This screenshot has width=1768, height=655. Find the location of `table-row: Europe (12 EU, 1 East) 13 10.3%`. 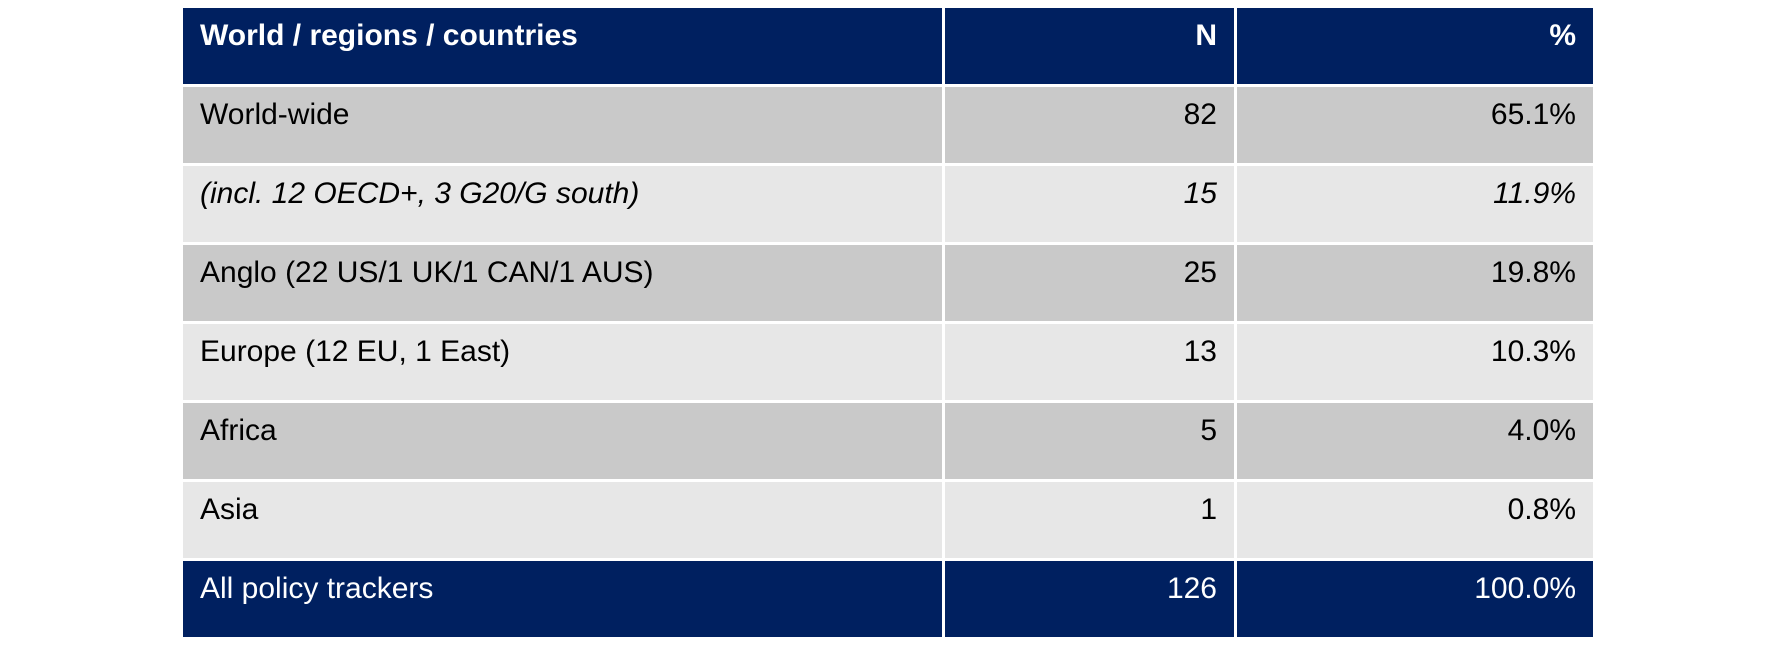

table-row: Europe (12 EU, 1 East) 13 10.3% is located at coordinates (888, 363).